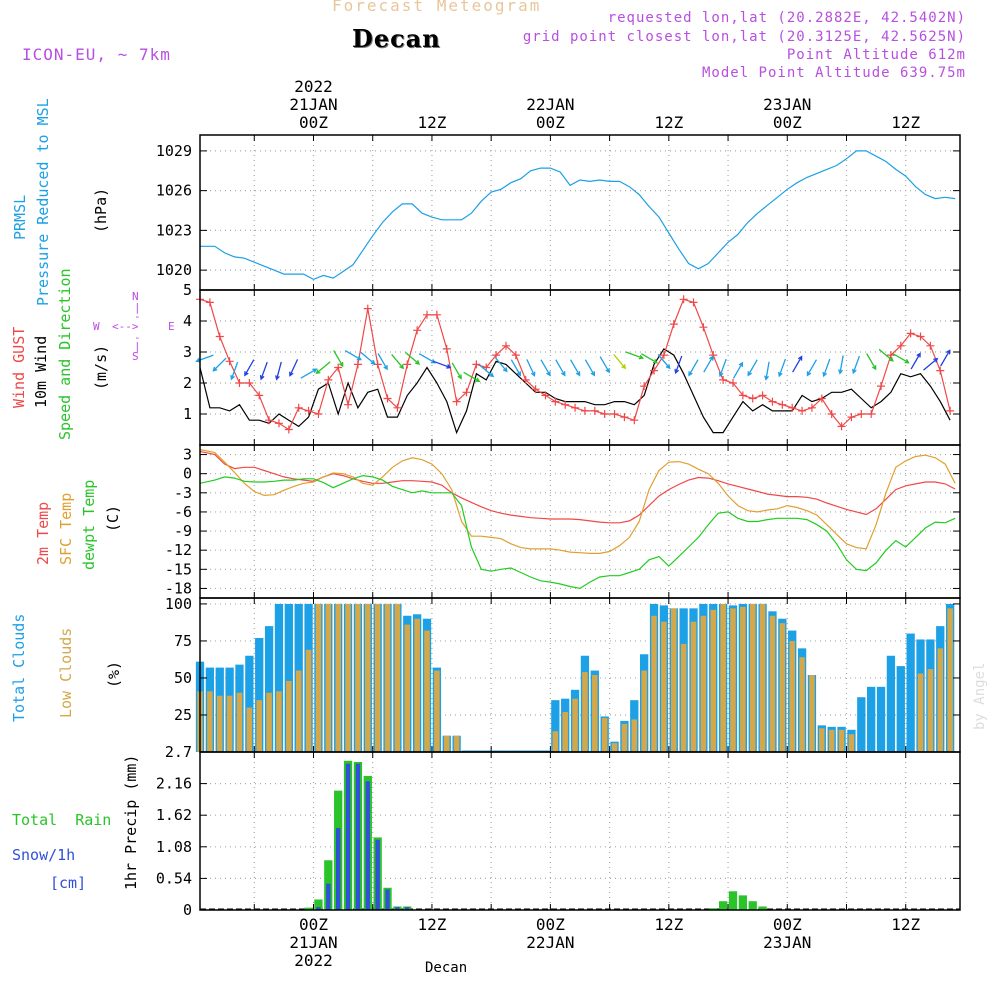 The height and width of the screenshot is (1000, 1000). What do you see at coordinates (137, 337) in the screenshot?
I see `compass-s-tick: -` at bounding box center [137, 337].